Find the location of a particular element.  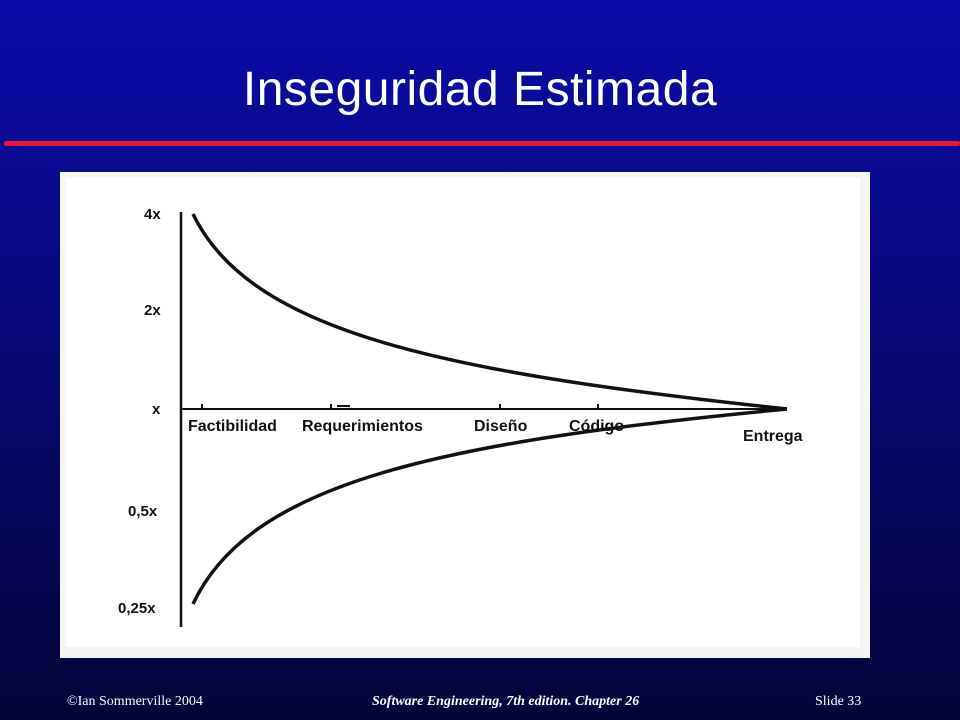

y-tick-quarter-x: 0,25x is located at coordinates (137, 608).